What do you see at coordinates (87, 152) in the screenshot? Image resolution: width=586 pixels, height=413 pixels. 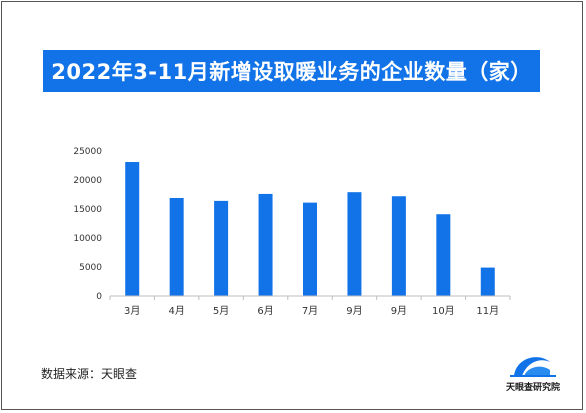 I see `y-tick-label: 25000` at bounding box center [87, 152].